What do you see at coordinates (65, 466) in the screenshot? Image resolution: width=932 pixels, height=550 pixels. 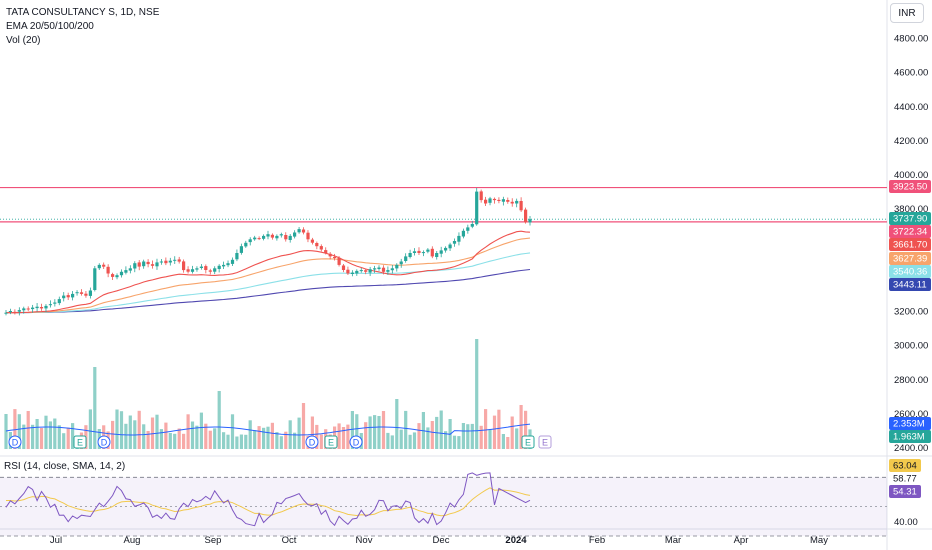 I see `rsi-indicator-label: RSI (14, close, SMA, 14, 2)` at bounding box center [65, 466].